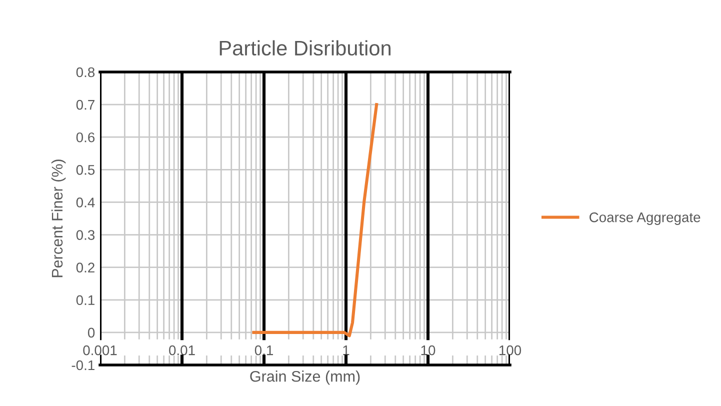 Image resolution: width=721 pixels, height=406 pixels. Describe the element at coordinates (91, 333) in the screenshot. I see `y-tick-label: 0` at that location.